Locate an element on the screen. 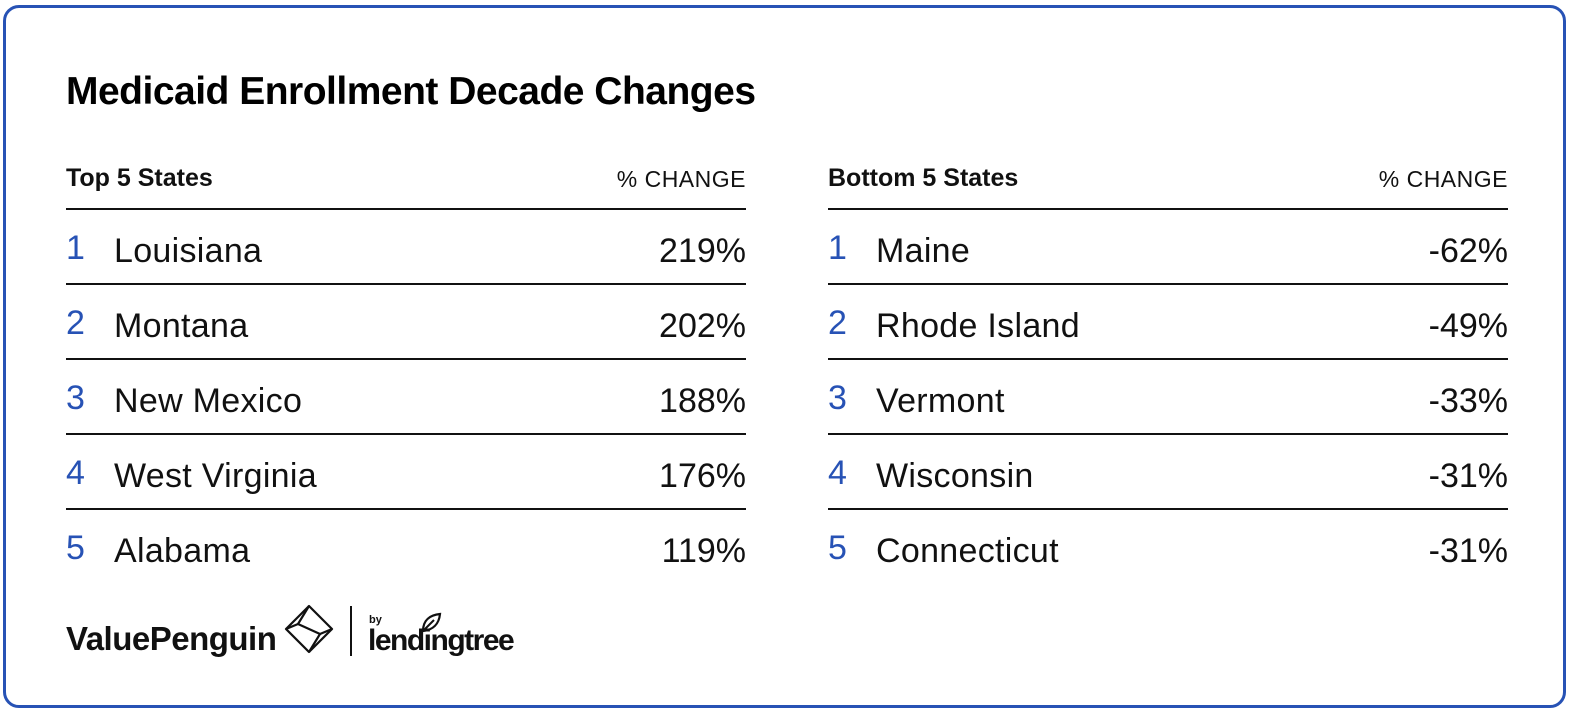 This screenshot has height=713, width=1583. state-name: Maine is located at coordinates (923, 251).